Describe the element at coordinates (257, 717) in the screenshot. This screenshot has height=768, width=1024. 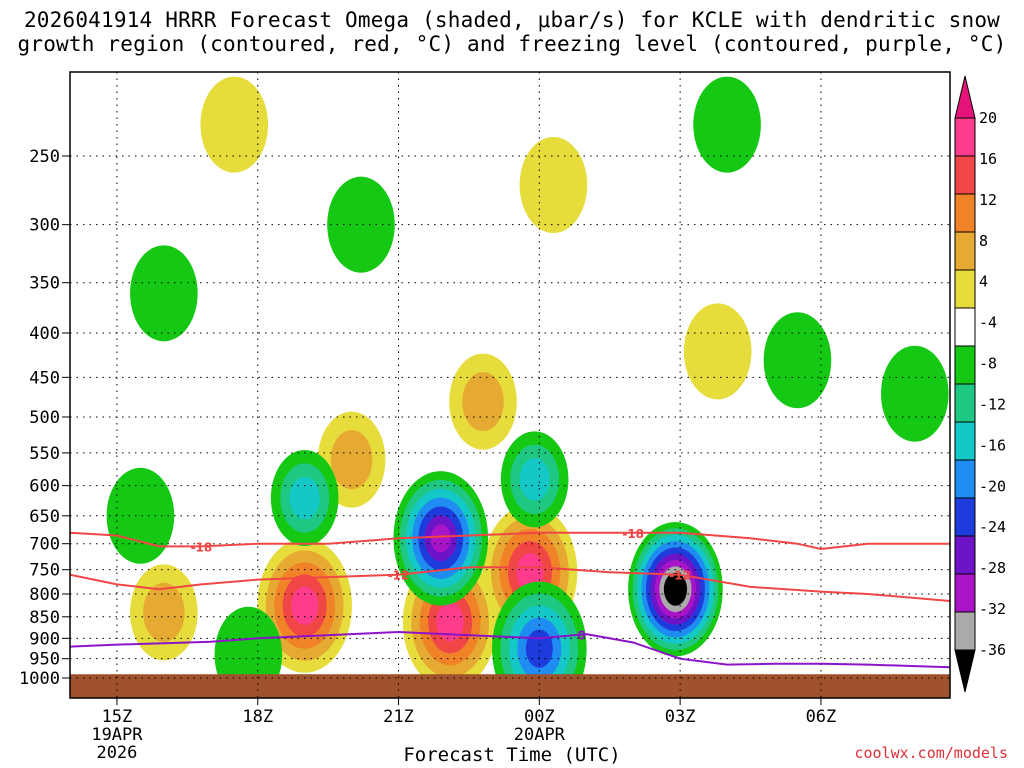
I see `x-tick-label: 18Z` at that location.